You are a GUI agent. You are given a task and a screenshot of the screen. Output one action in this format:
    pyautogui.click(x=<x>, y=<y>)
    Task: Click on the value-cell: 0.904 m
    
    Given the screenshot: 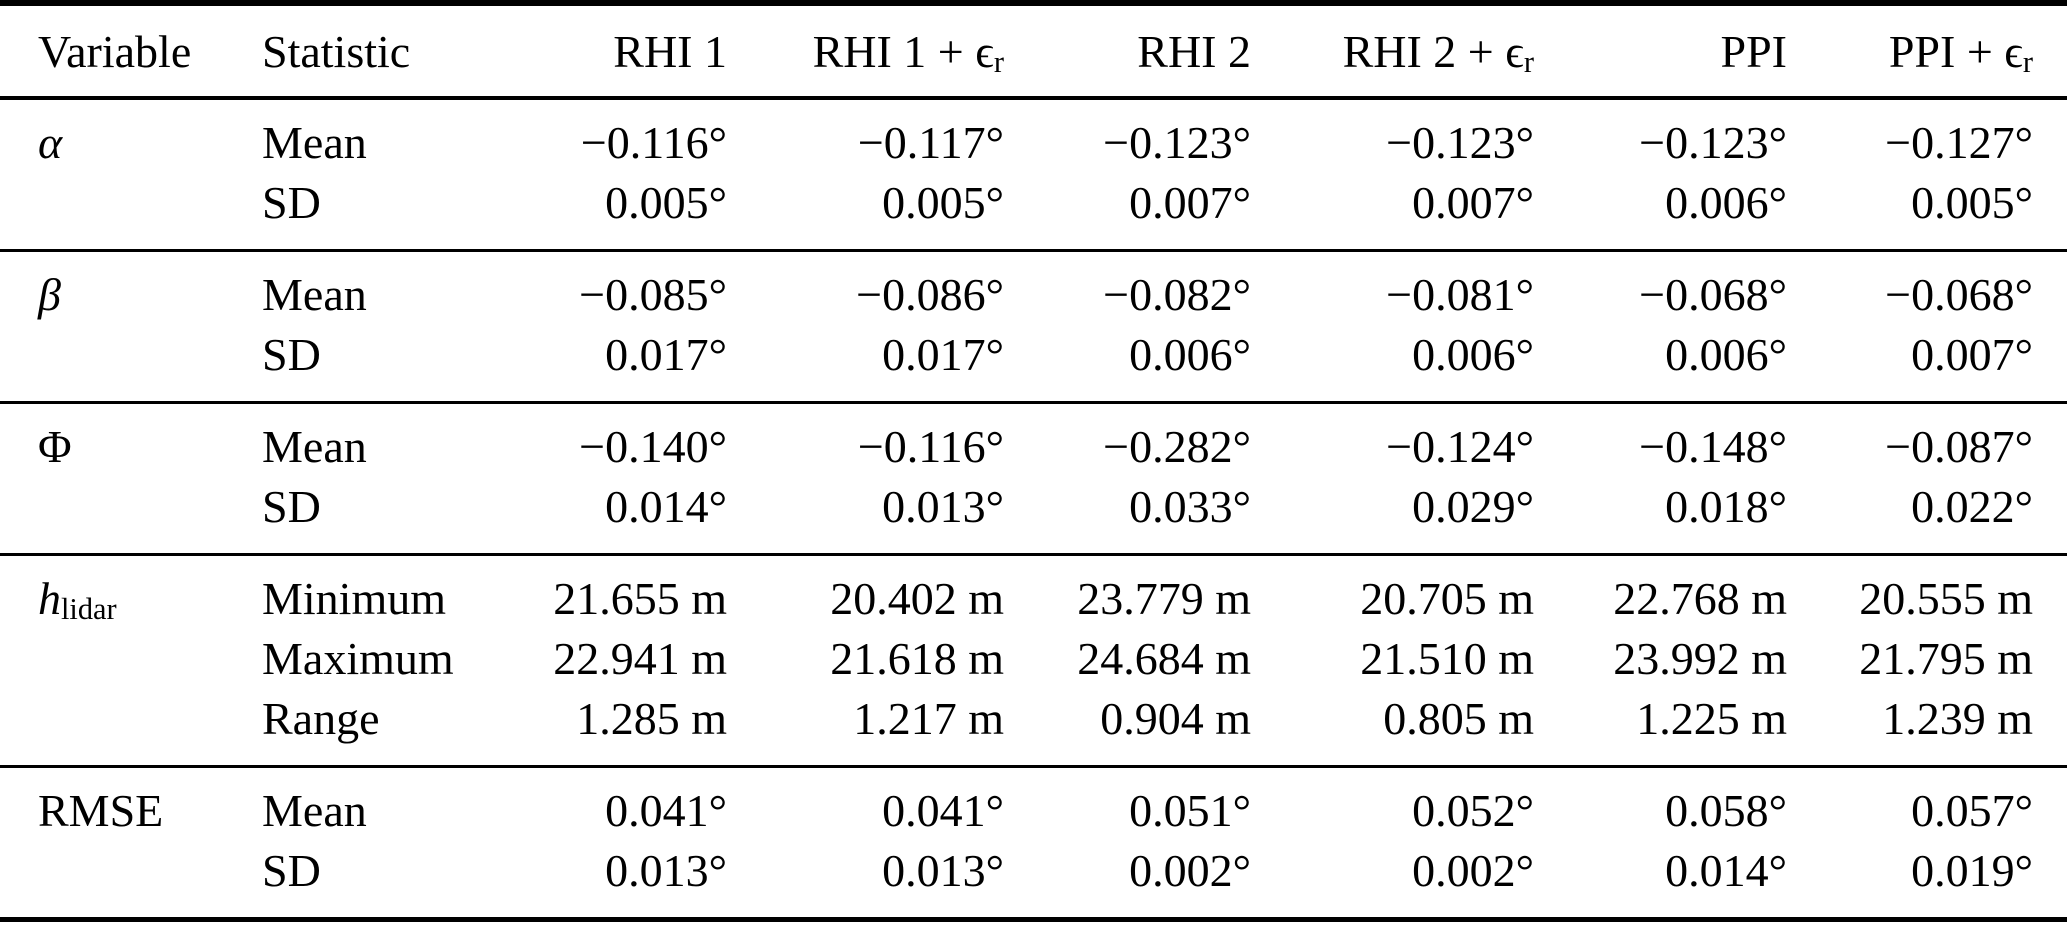 What is the action you would take?
    pyautogui.click(x=1175, y=718)
    